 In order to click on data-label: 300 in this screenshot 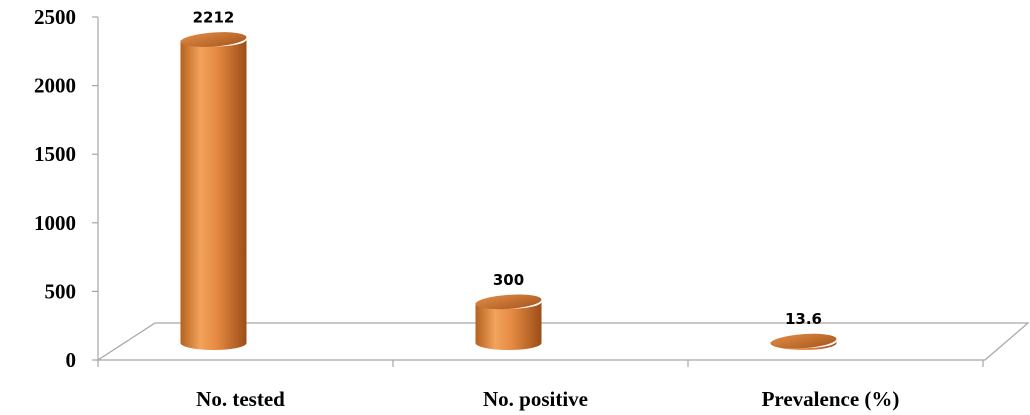, I will do `click(508, 280)`.